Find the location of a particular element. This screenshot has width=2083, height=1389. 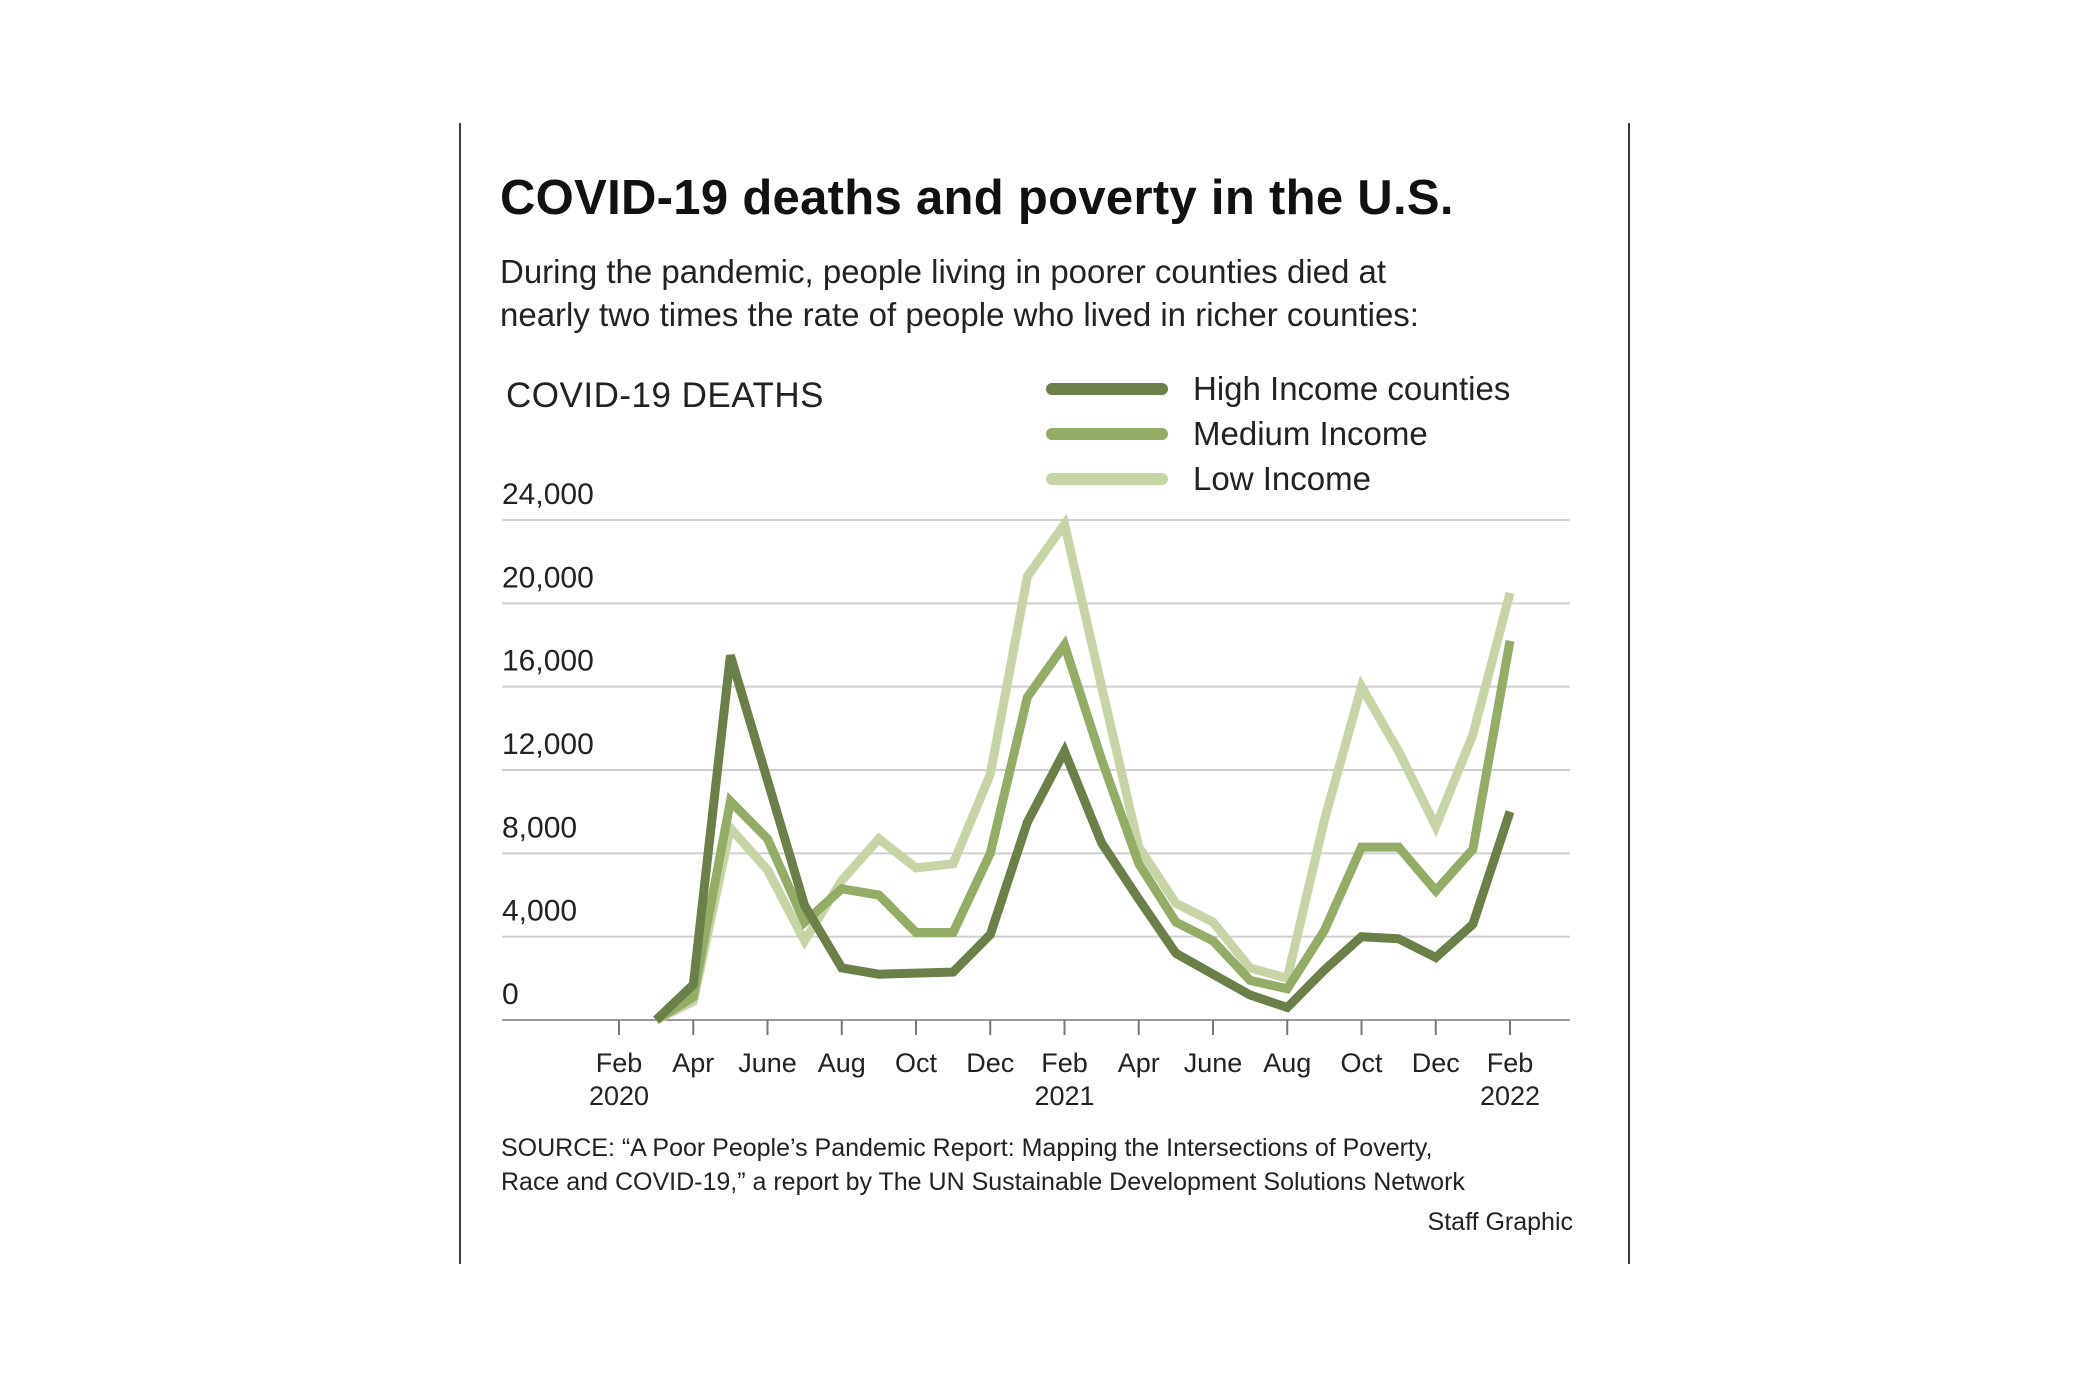

legend-label-medium-income: Medium Income is located at coordinates (1310, 433).